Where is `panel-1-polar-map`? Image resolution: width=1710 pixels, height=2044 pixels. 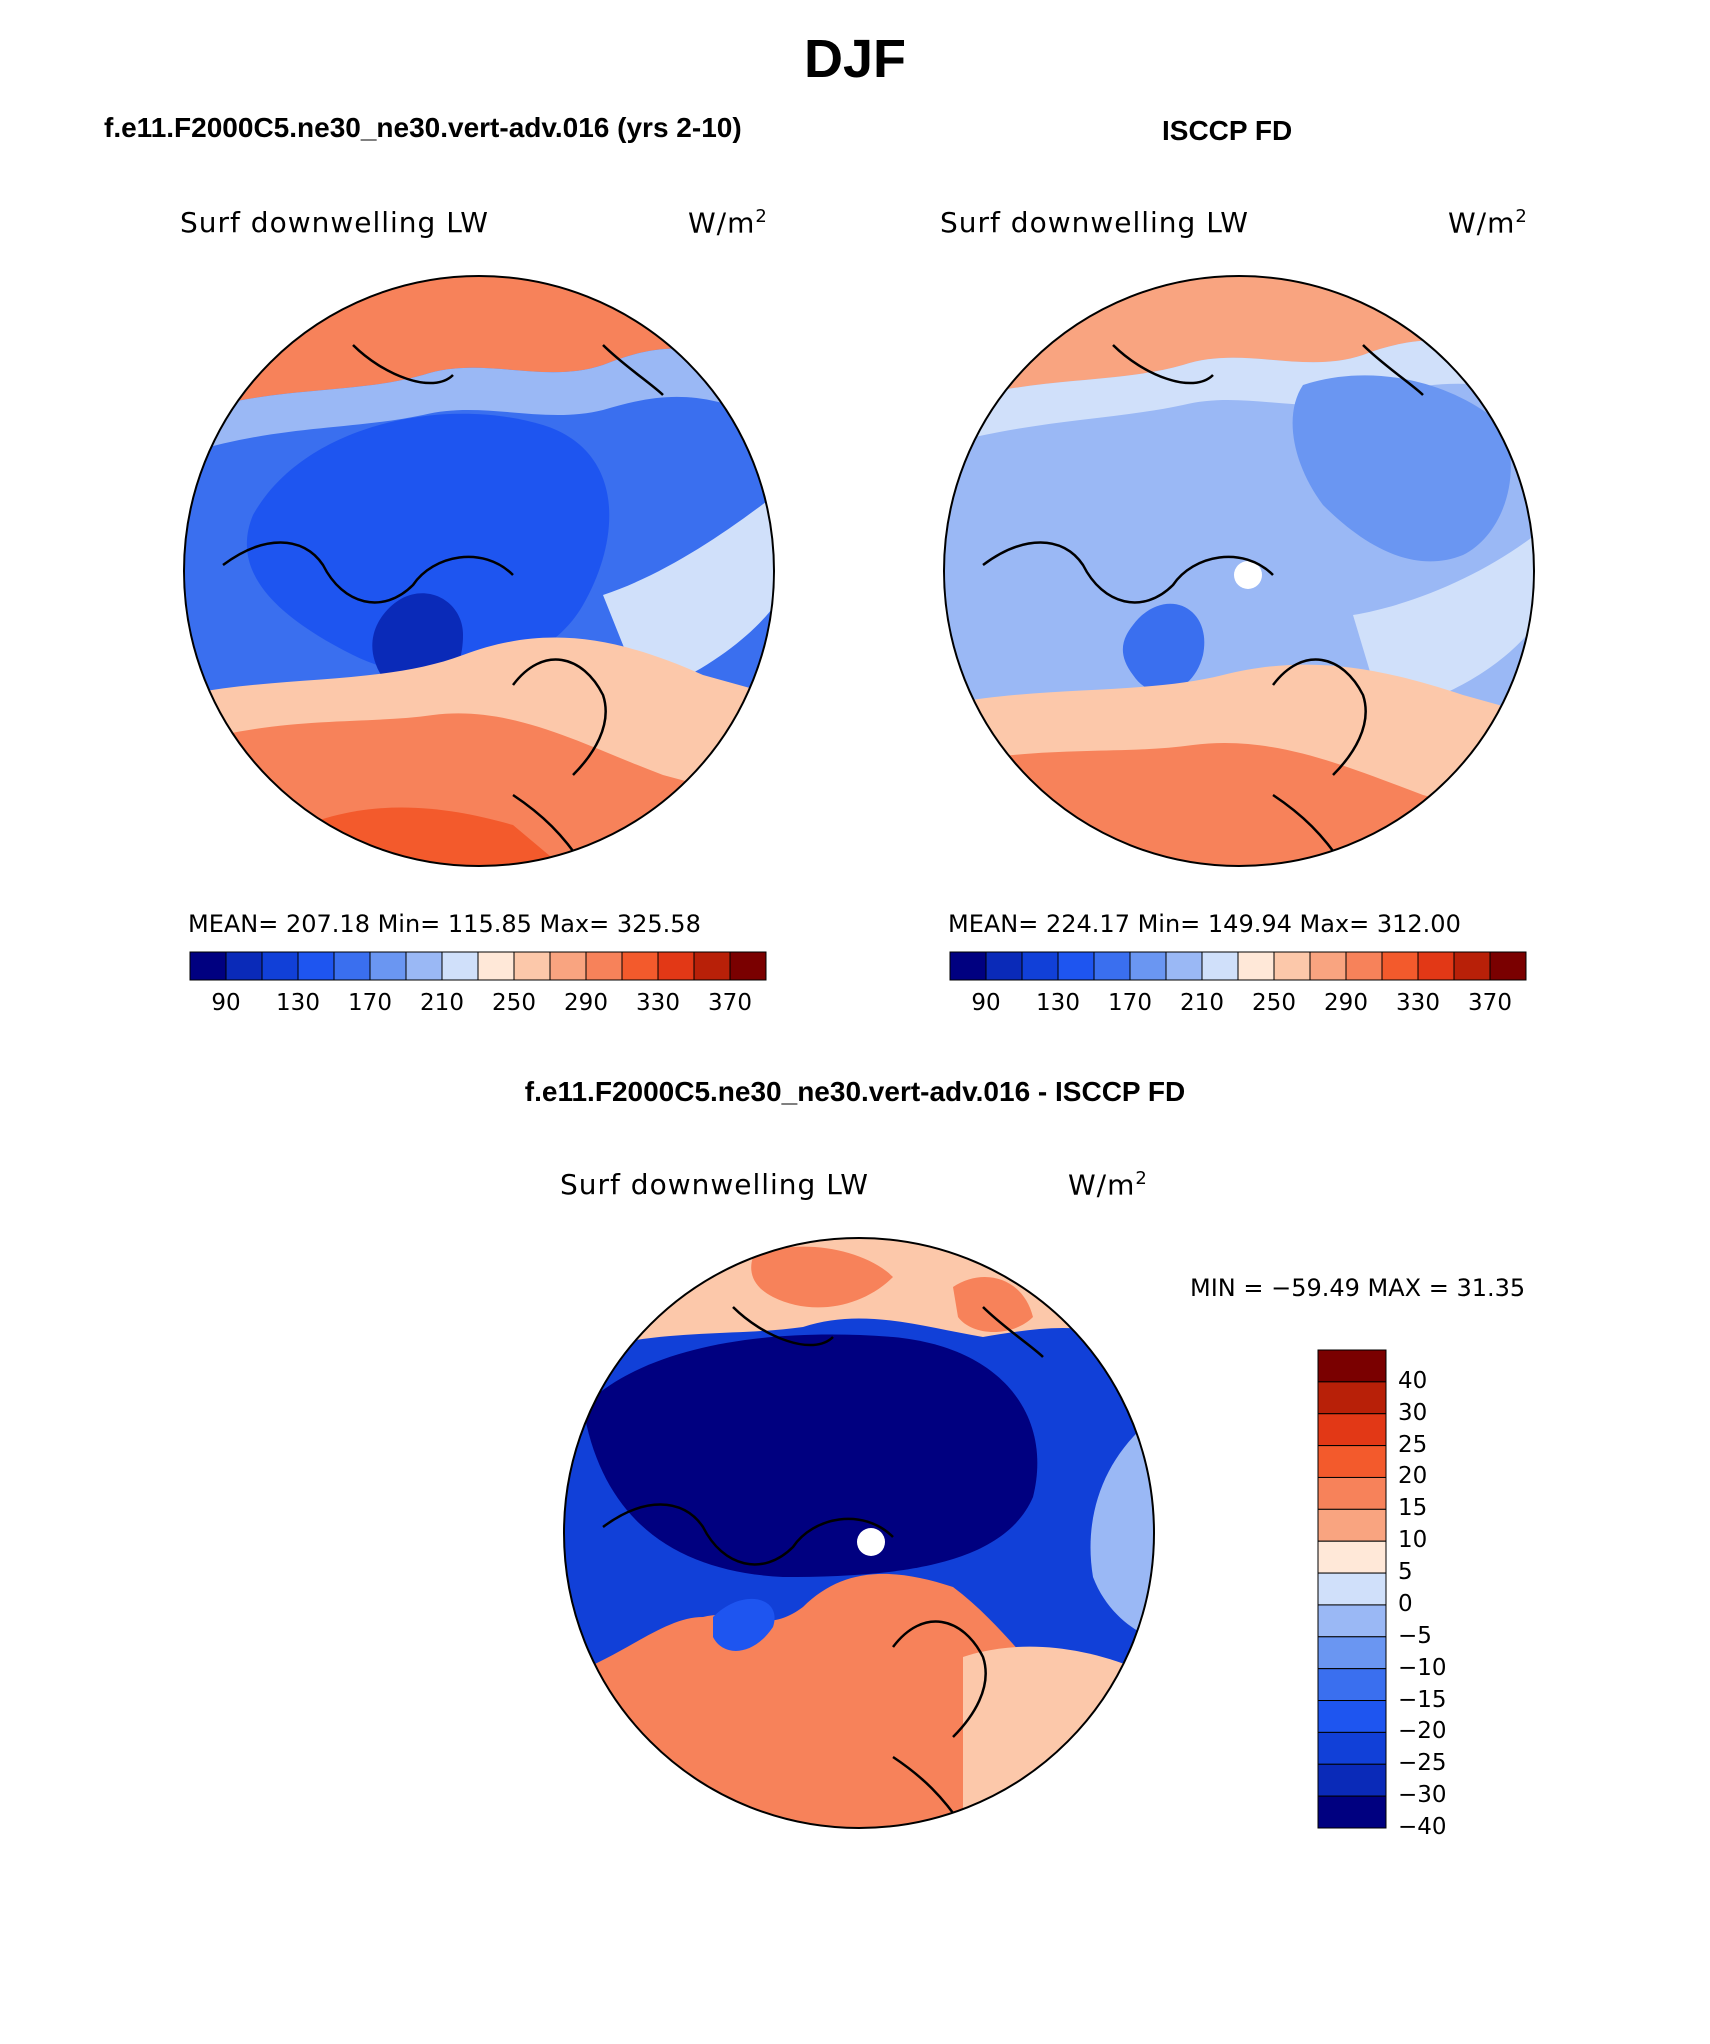
panel-1-polar-map is located at coordinates (479, 571).